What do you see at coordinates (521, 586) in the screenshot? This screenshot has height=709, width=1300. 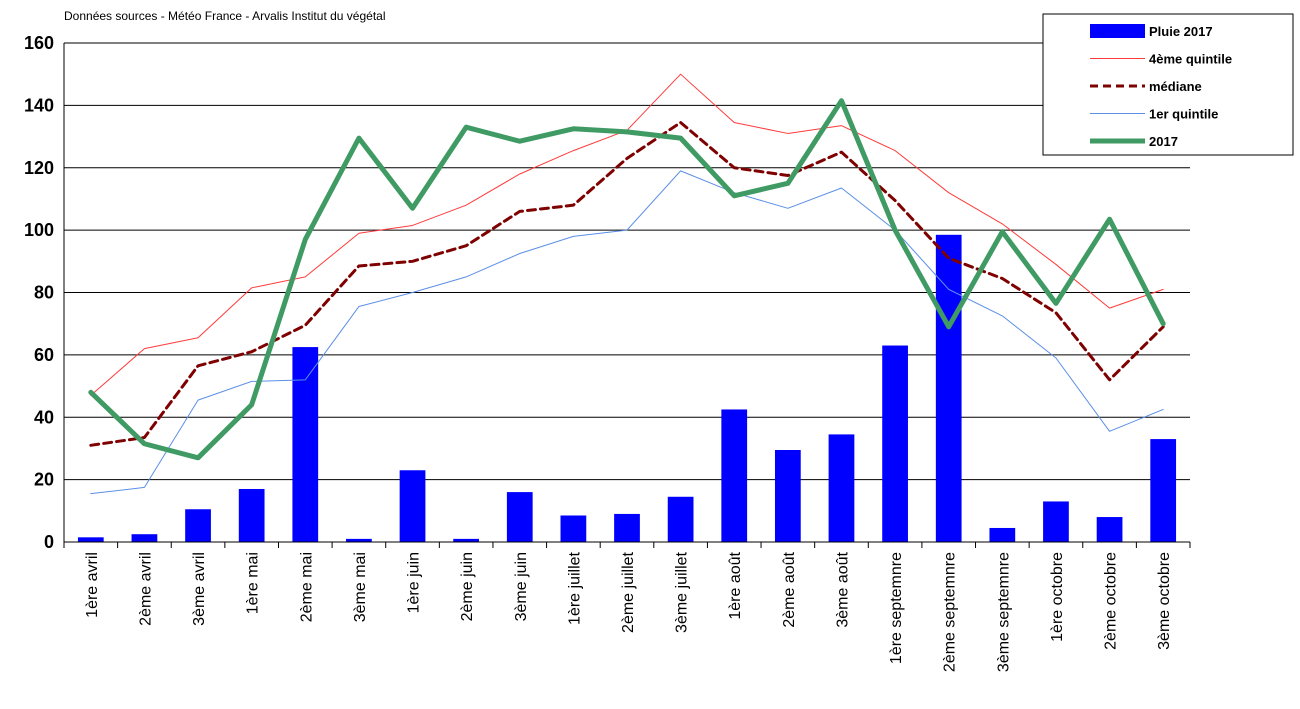 I see `x-tick-label: 3ème juin` at bounding box center [521, 586].